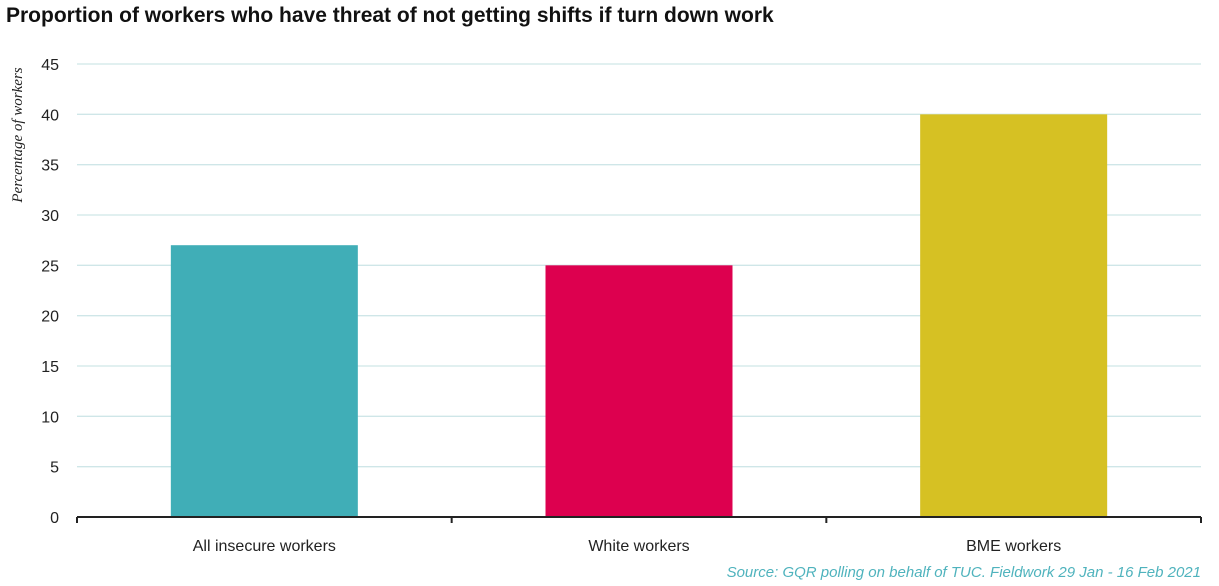  Describe the element at coordinates (50, 115) in the screenshot. I see `y-tick-label: 40` at that location.